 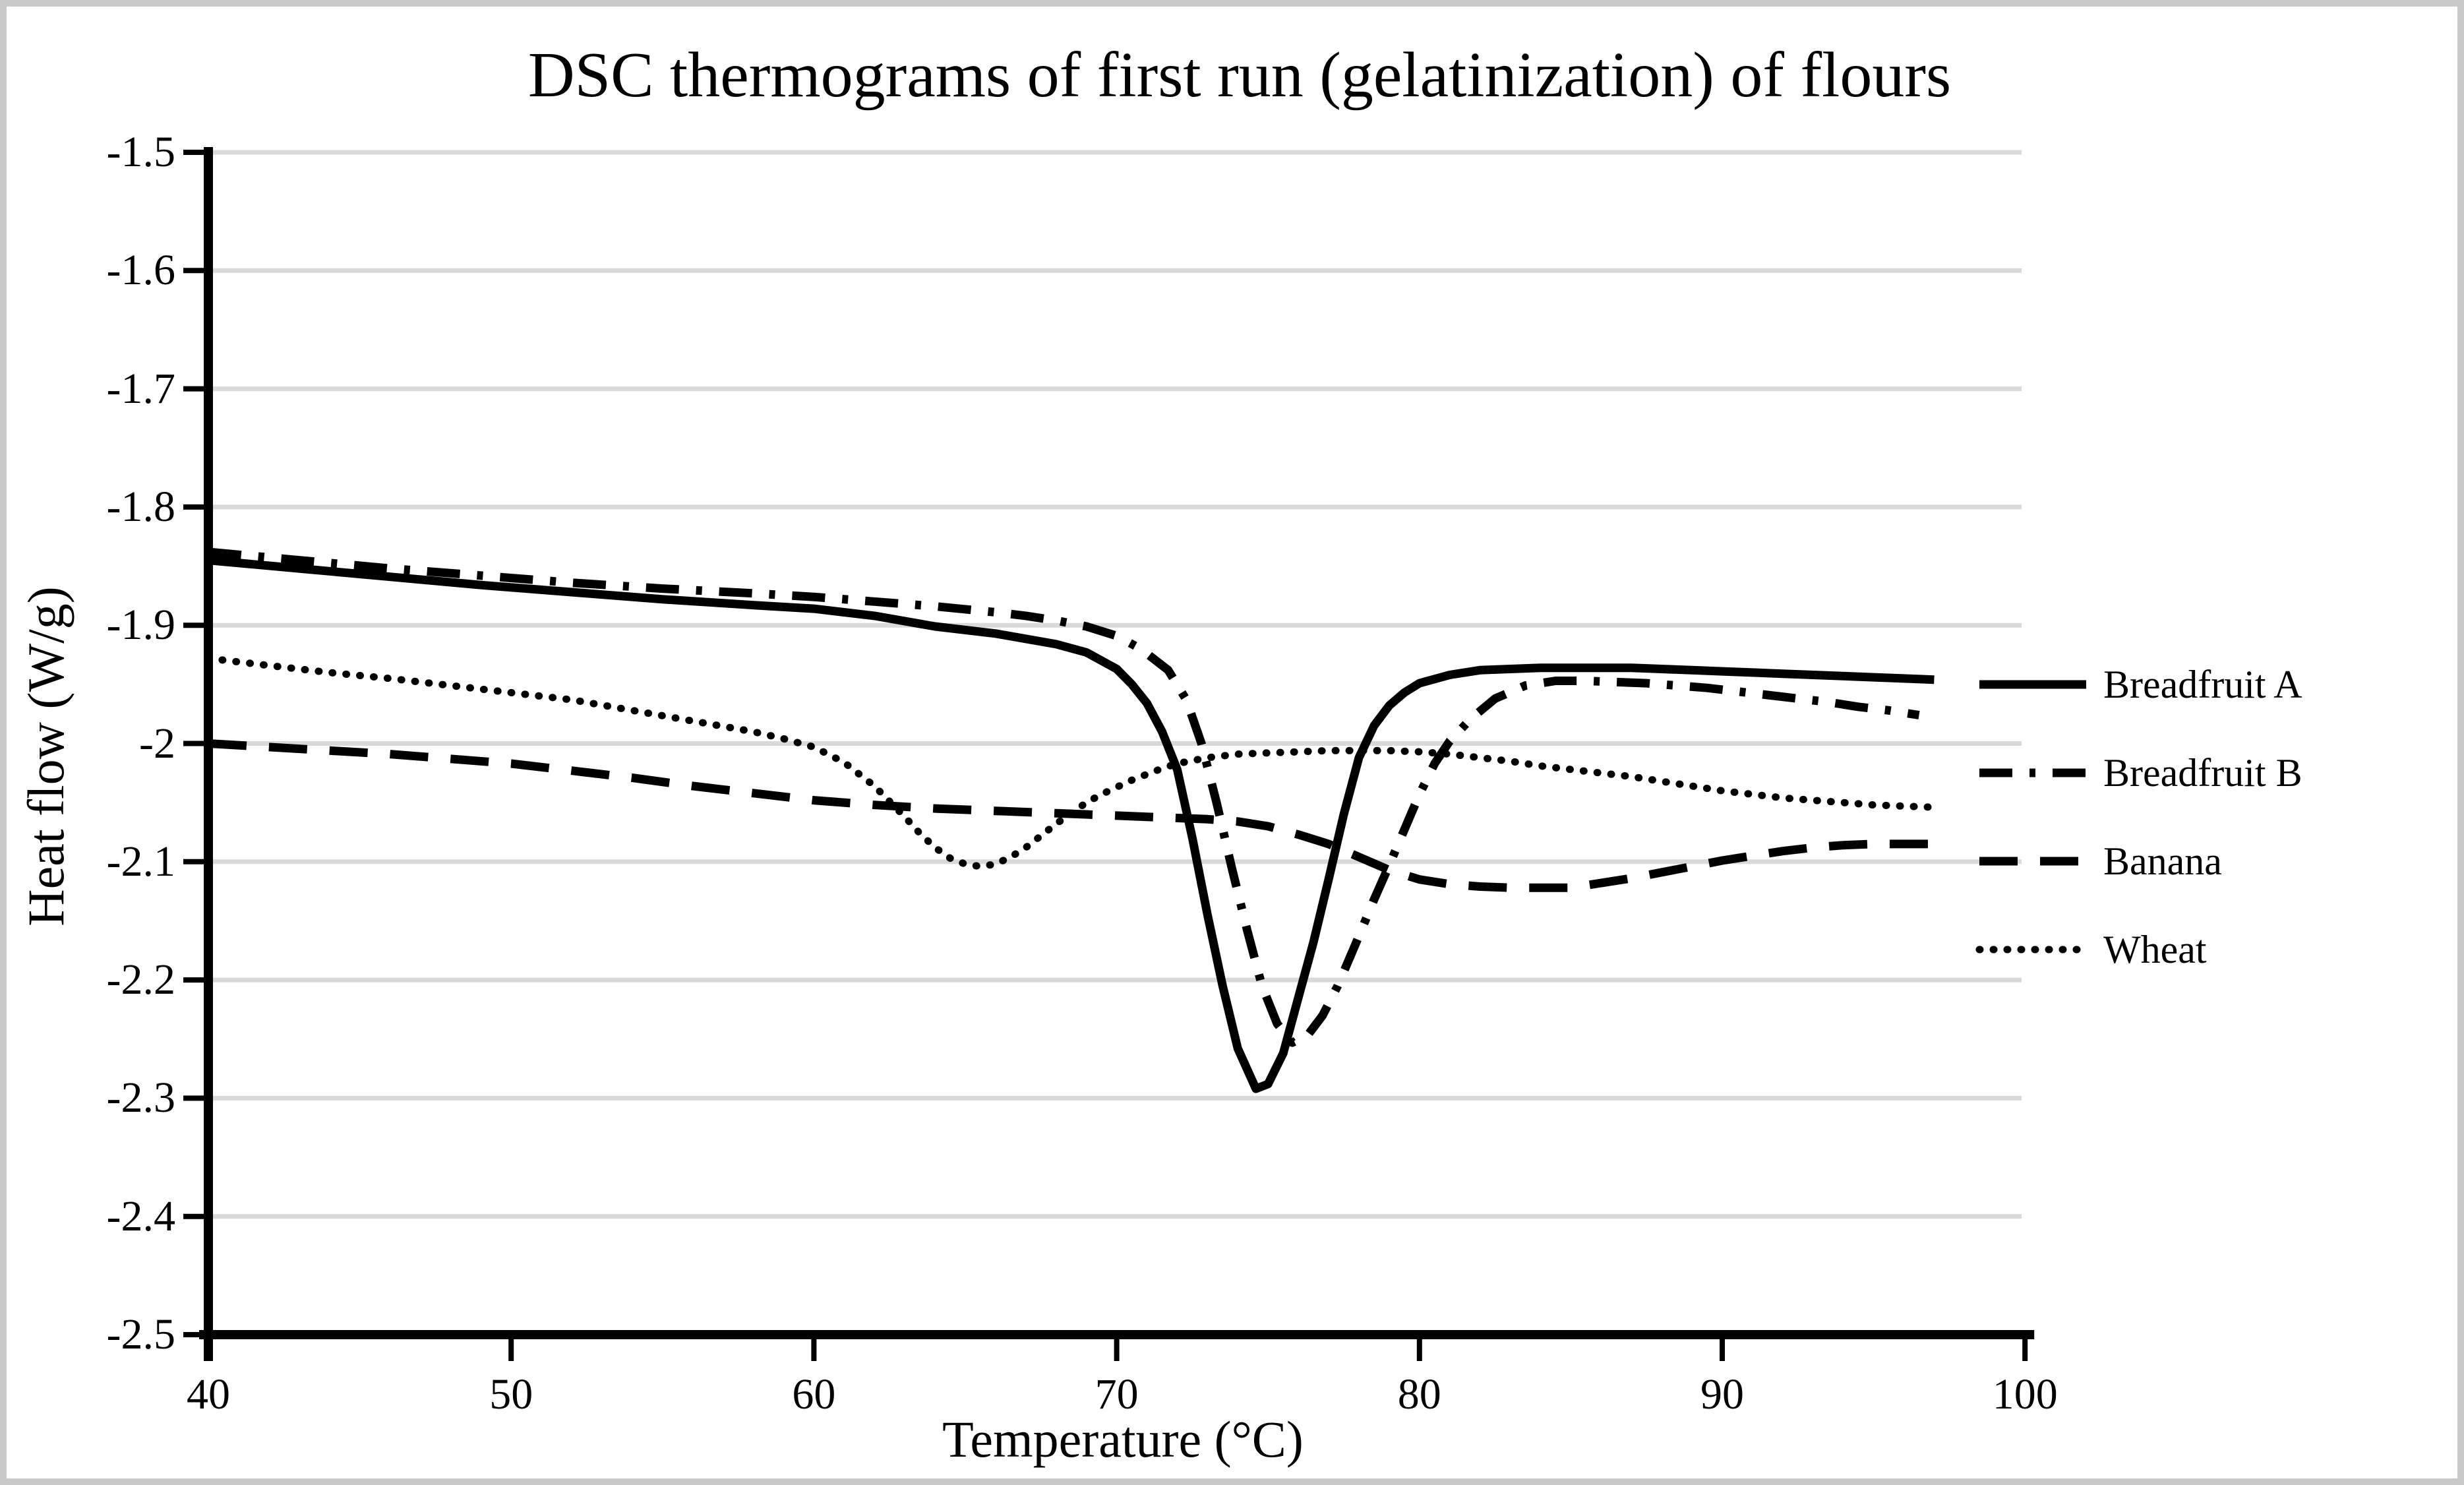 I want to click on x-tick-label: 80, so click(x=1419, y=1394).